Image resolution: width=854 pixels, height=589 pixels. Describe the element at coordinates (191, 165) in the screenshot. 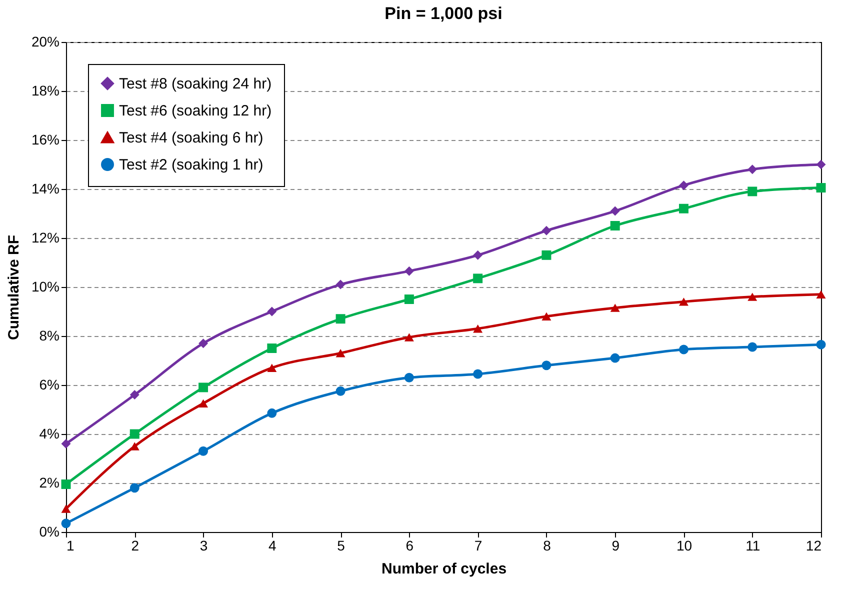

I see `legend-label: Test #2 (soaking 1 hr)` at that location.